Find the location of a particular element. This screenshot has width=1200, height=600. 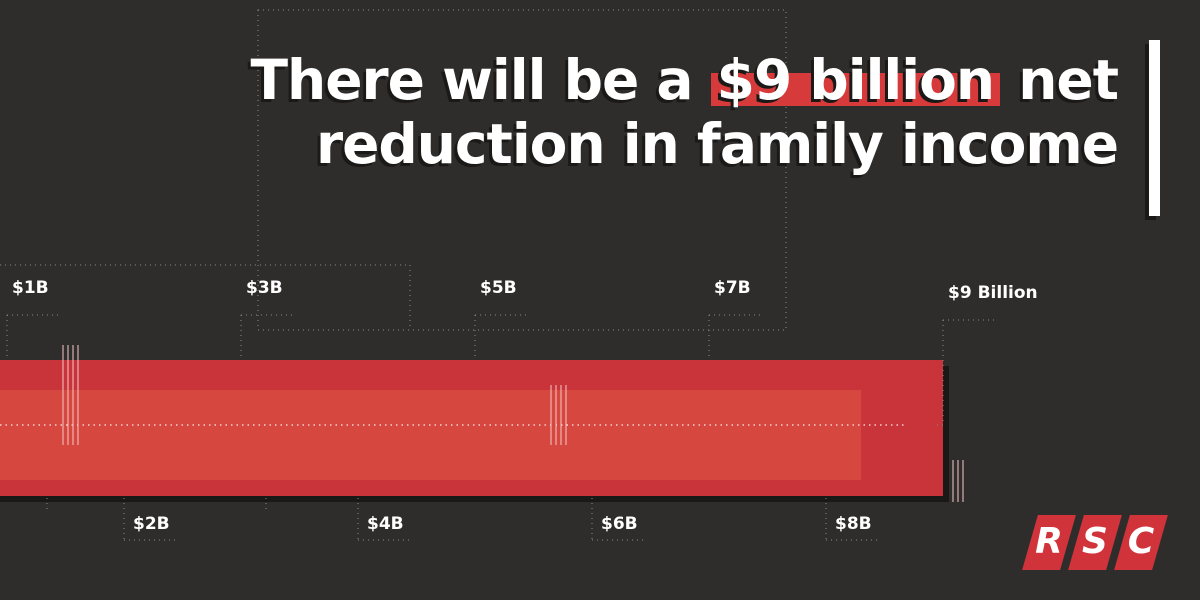

logo-letter-c: C is located at coordinates (1141, 541).